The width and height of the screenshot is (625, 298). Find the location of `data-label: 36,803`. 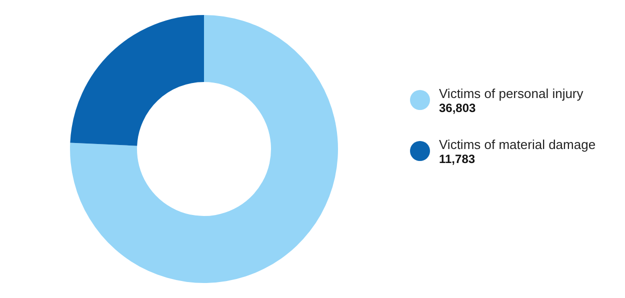

data-label: 36,803 is located at coordinates (458, 108).